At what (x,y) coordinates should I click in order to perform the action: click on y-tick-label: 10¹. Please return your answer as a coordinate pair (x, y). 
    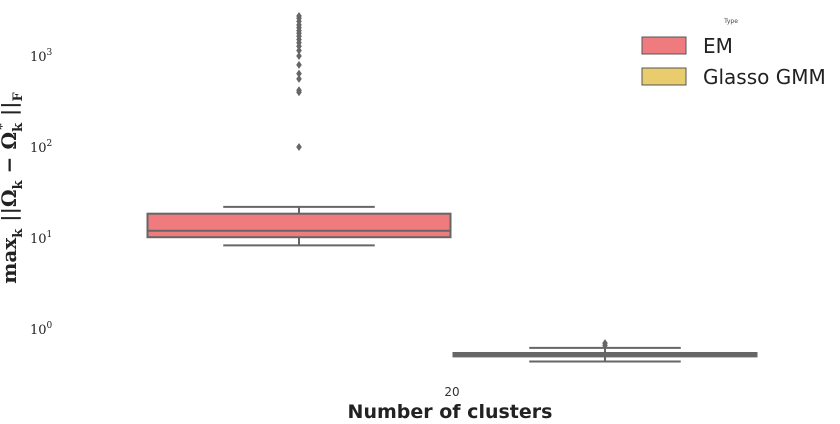
    Looking at the image, I should click on (41, 238).